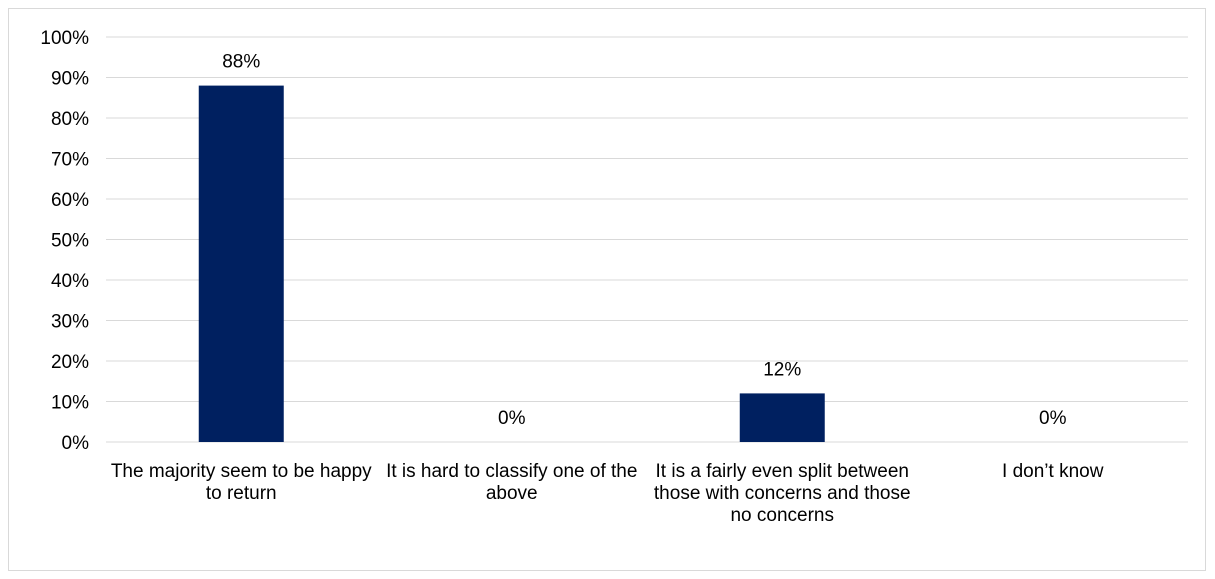  I want to click on y-tick-label: 100%, so click(64, 38).